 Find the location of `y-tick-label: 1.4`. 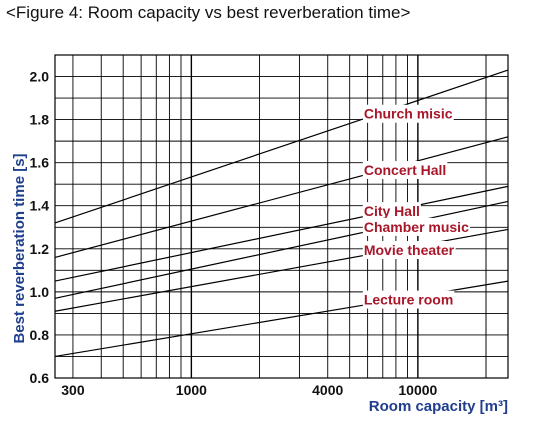

y-tick-label: 1.4 is located at coordinates (40, 206).